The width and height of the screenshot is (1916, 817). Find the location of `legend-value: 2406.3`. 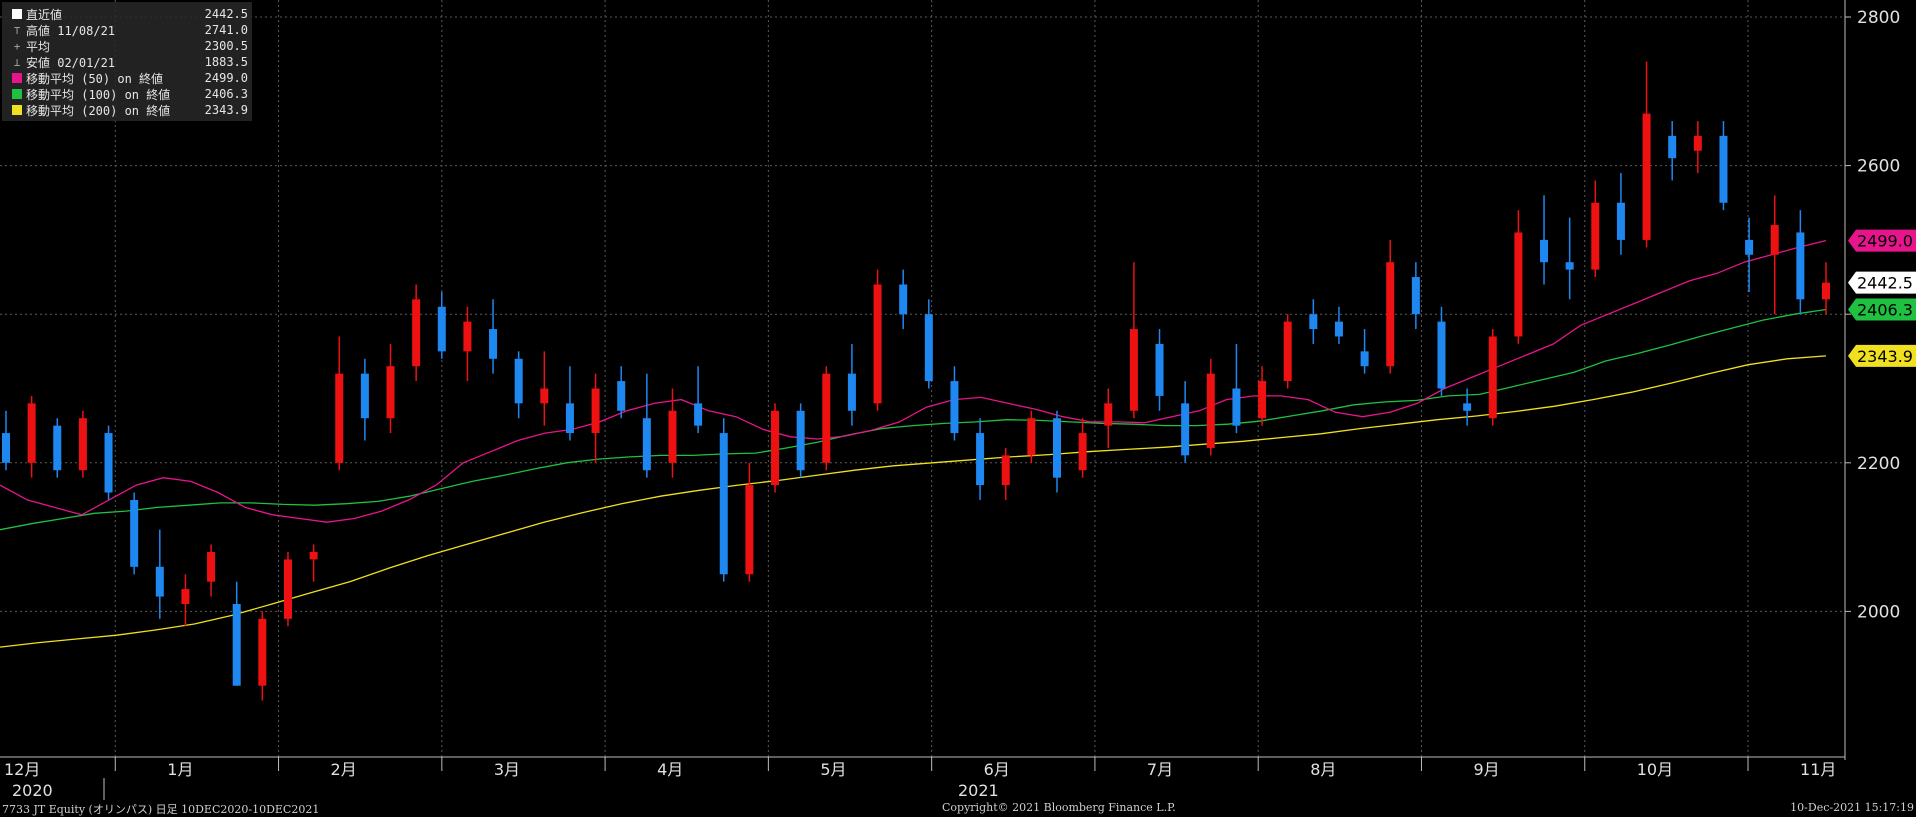

legend-value: 2406.3 is located at coordinates (226, 94).